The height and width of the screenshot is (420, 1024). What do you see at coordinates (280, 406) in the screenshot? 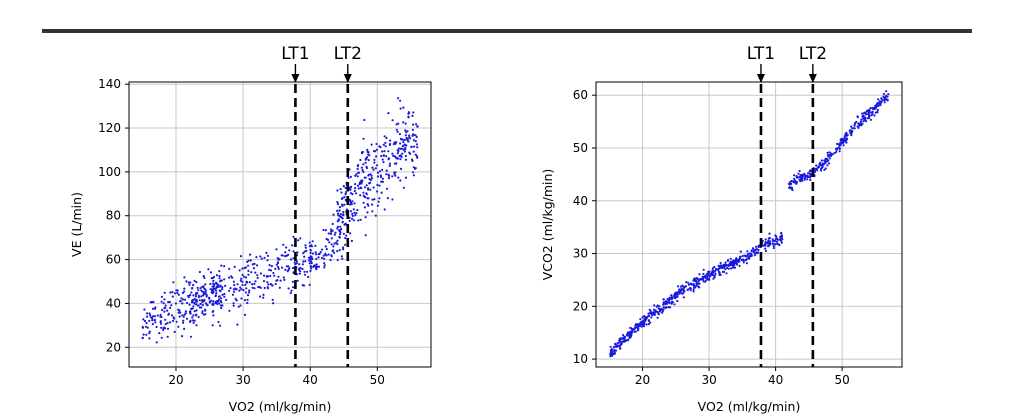
I see `x-axis-label: VO2 (ml/kg/min)` at bounding box center [280, 406].